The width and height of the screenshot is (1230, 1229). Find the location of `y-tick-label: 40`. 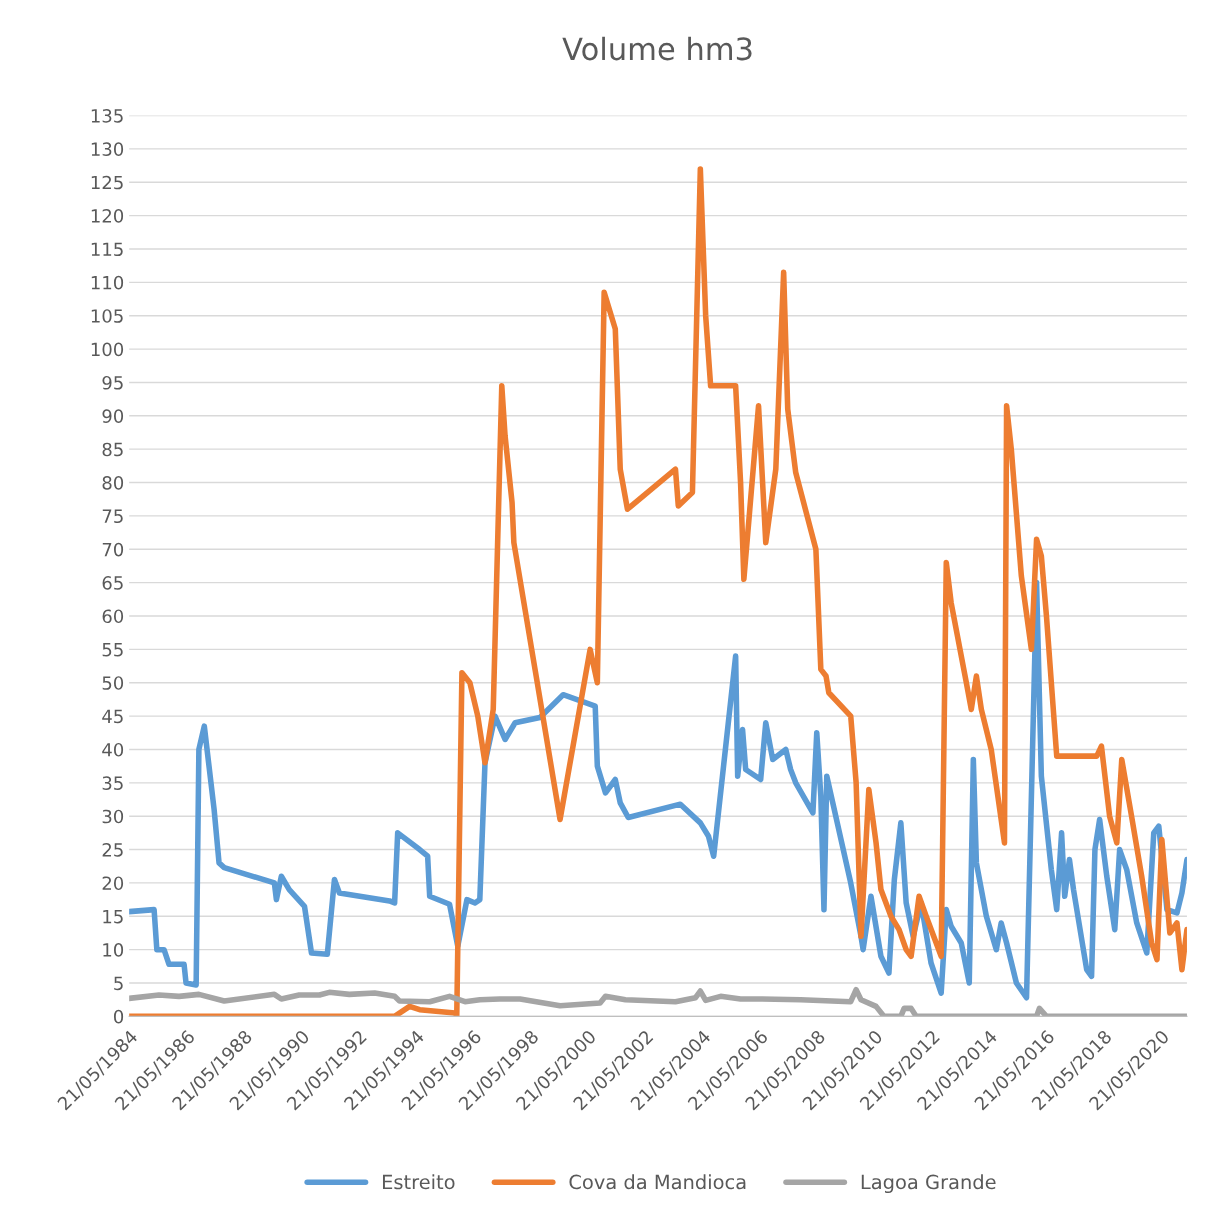

y-tick-label: 40 is located at coordinates (113, 749).